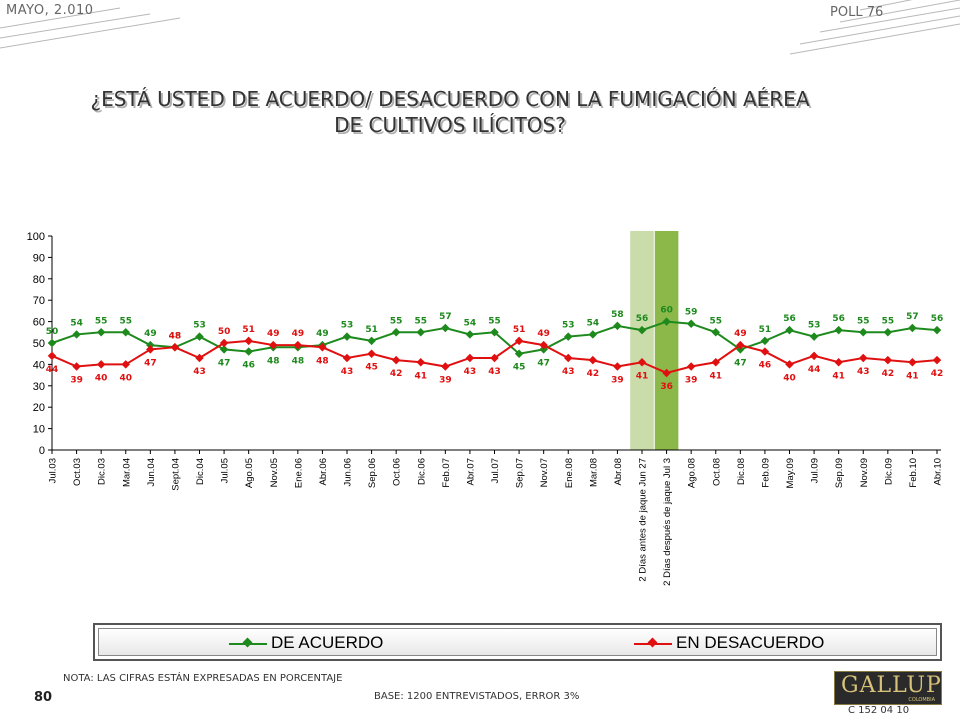 This screenshot has height=720, width=960. What do you see at coordinates (39, 258) in the screenshot?
I see `y-tick-label: 90` at bounding box center [39, 258].